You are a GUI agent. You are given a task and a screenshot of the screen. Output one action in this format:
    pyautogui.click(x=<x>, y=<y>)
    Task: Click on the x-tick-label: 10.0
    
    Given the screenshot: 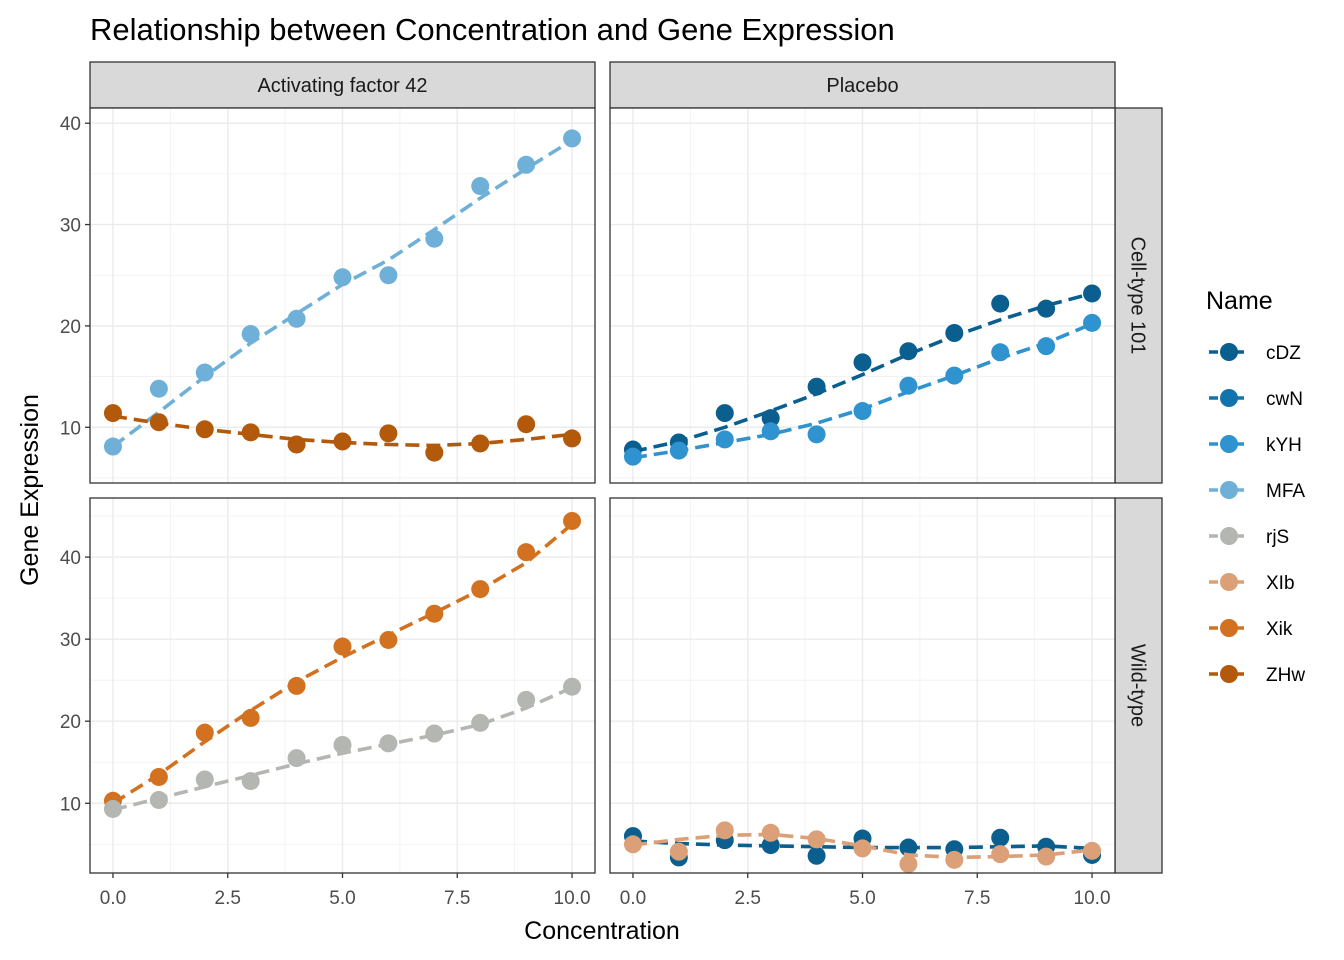 What is the action you would take?
    pyautogui.click(x=572, y=898)
    